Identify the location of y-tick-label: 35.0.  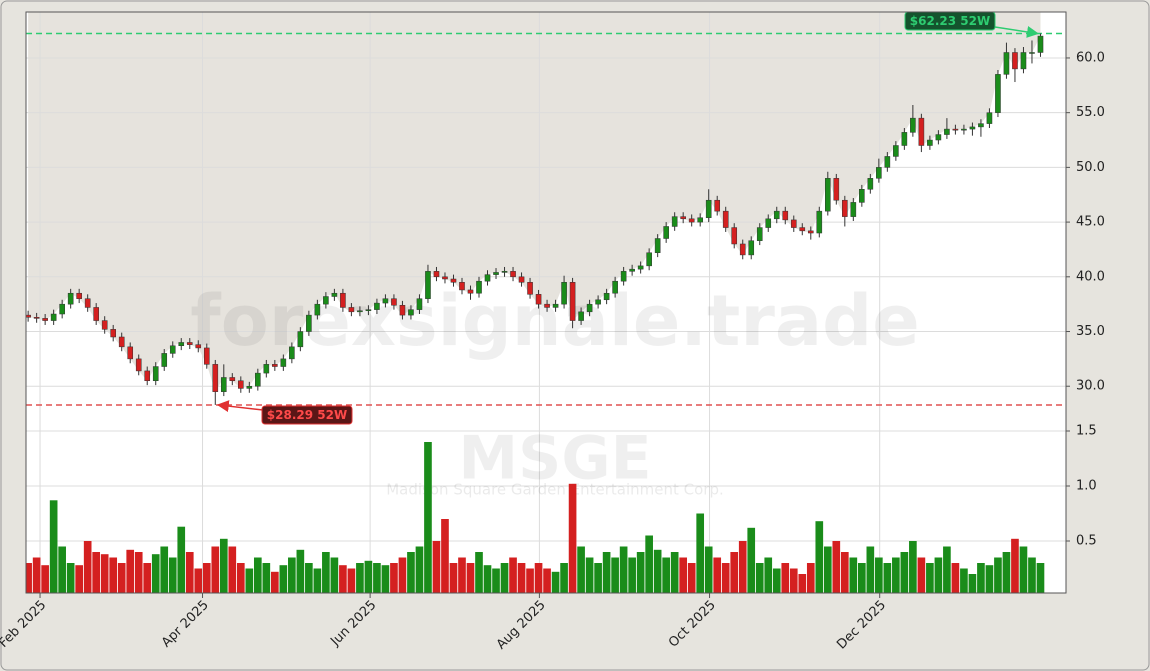
(1090, 331).